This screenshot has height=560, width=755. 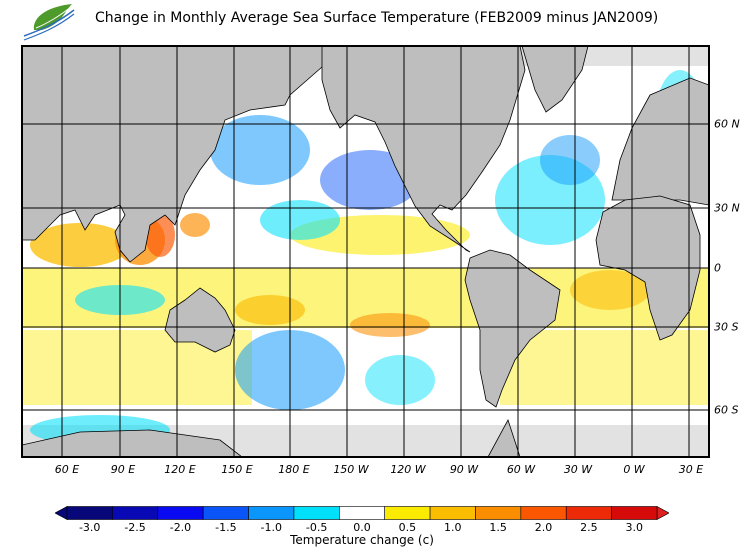 I want to click on lon-label: 60 W, so click(x=521, y=469).